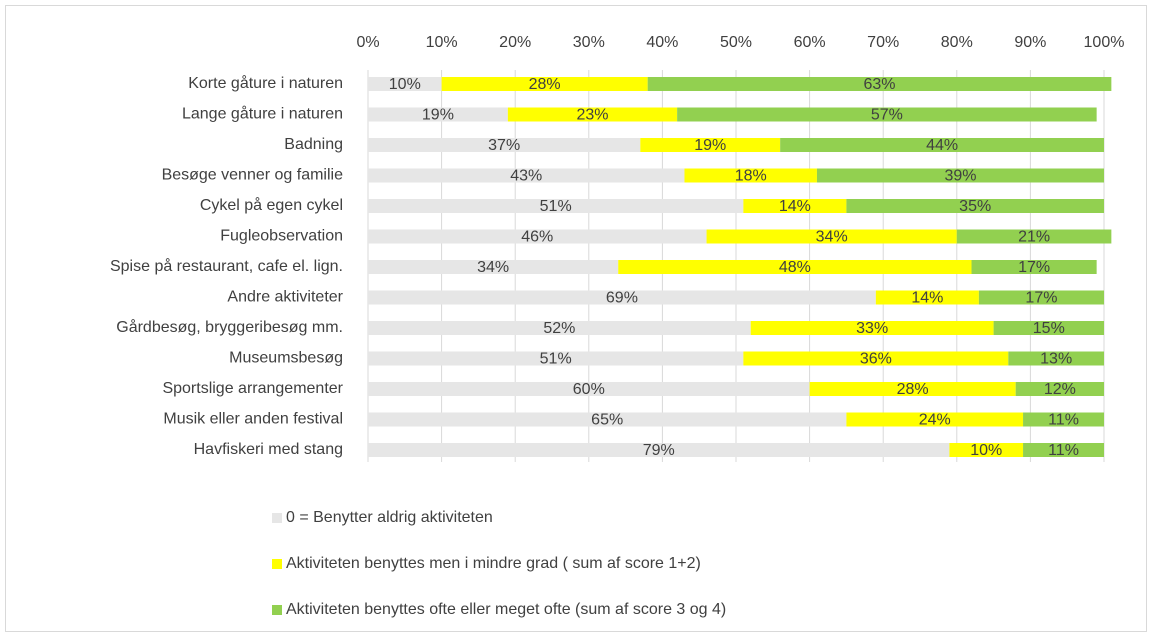  What do you see at coordinates (286, 358) in the screenshot?
I see `y-tick-label: Museumsbesøg` at bounding box center [286, 358].